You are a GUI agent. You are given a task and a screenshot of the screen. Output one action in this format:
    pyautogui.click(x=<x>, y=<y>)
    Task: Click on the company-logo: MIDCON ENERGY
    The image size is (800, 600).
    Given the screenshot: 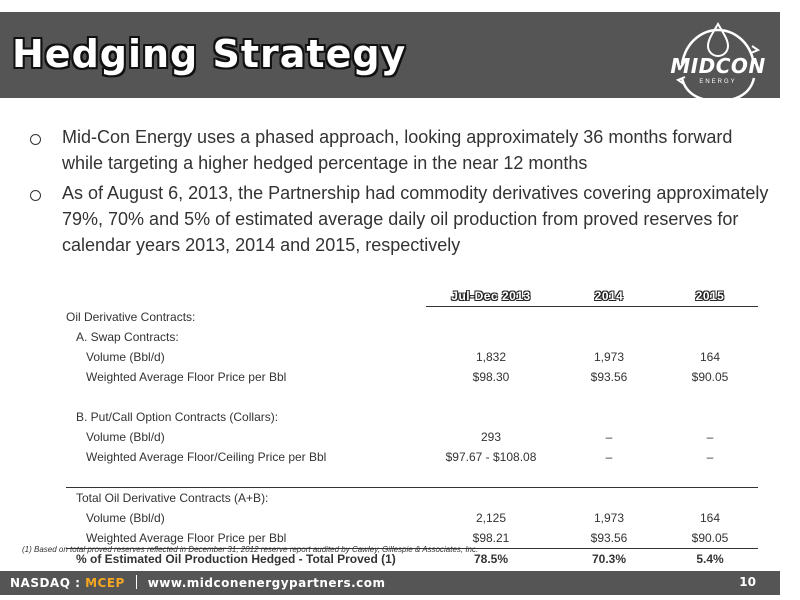 What is the action you would take?
    pyautogui.click(x=718, y=61)
    